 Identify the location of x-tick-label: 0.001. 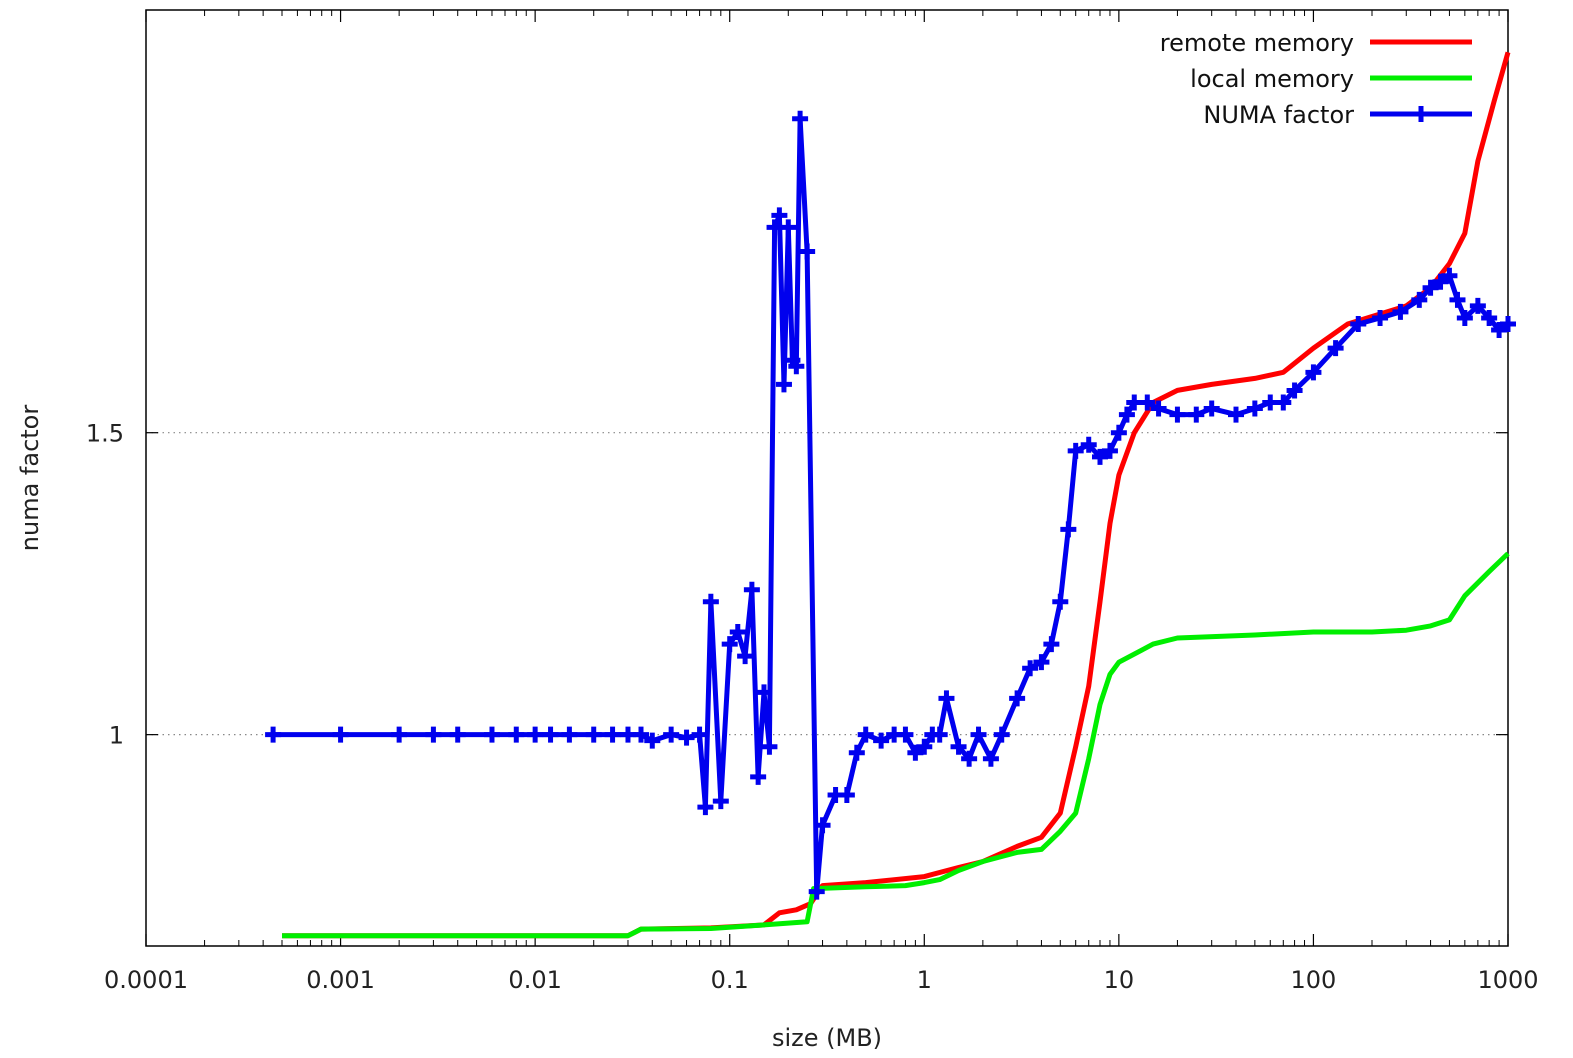
(340, 980).